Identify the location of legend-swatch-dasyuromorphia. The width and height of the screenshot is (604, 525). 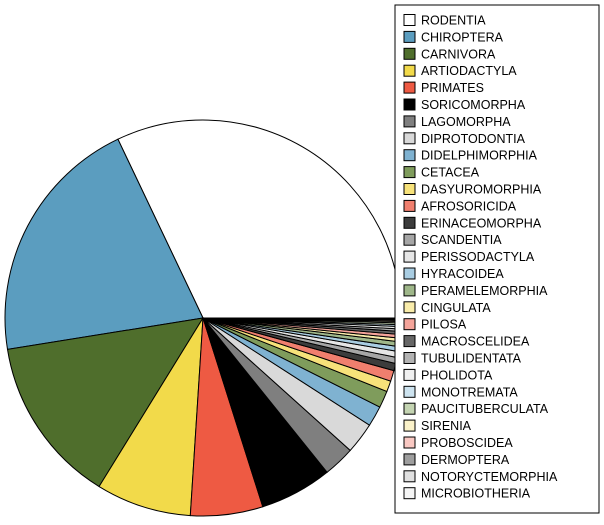
(409, 189).